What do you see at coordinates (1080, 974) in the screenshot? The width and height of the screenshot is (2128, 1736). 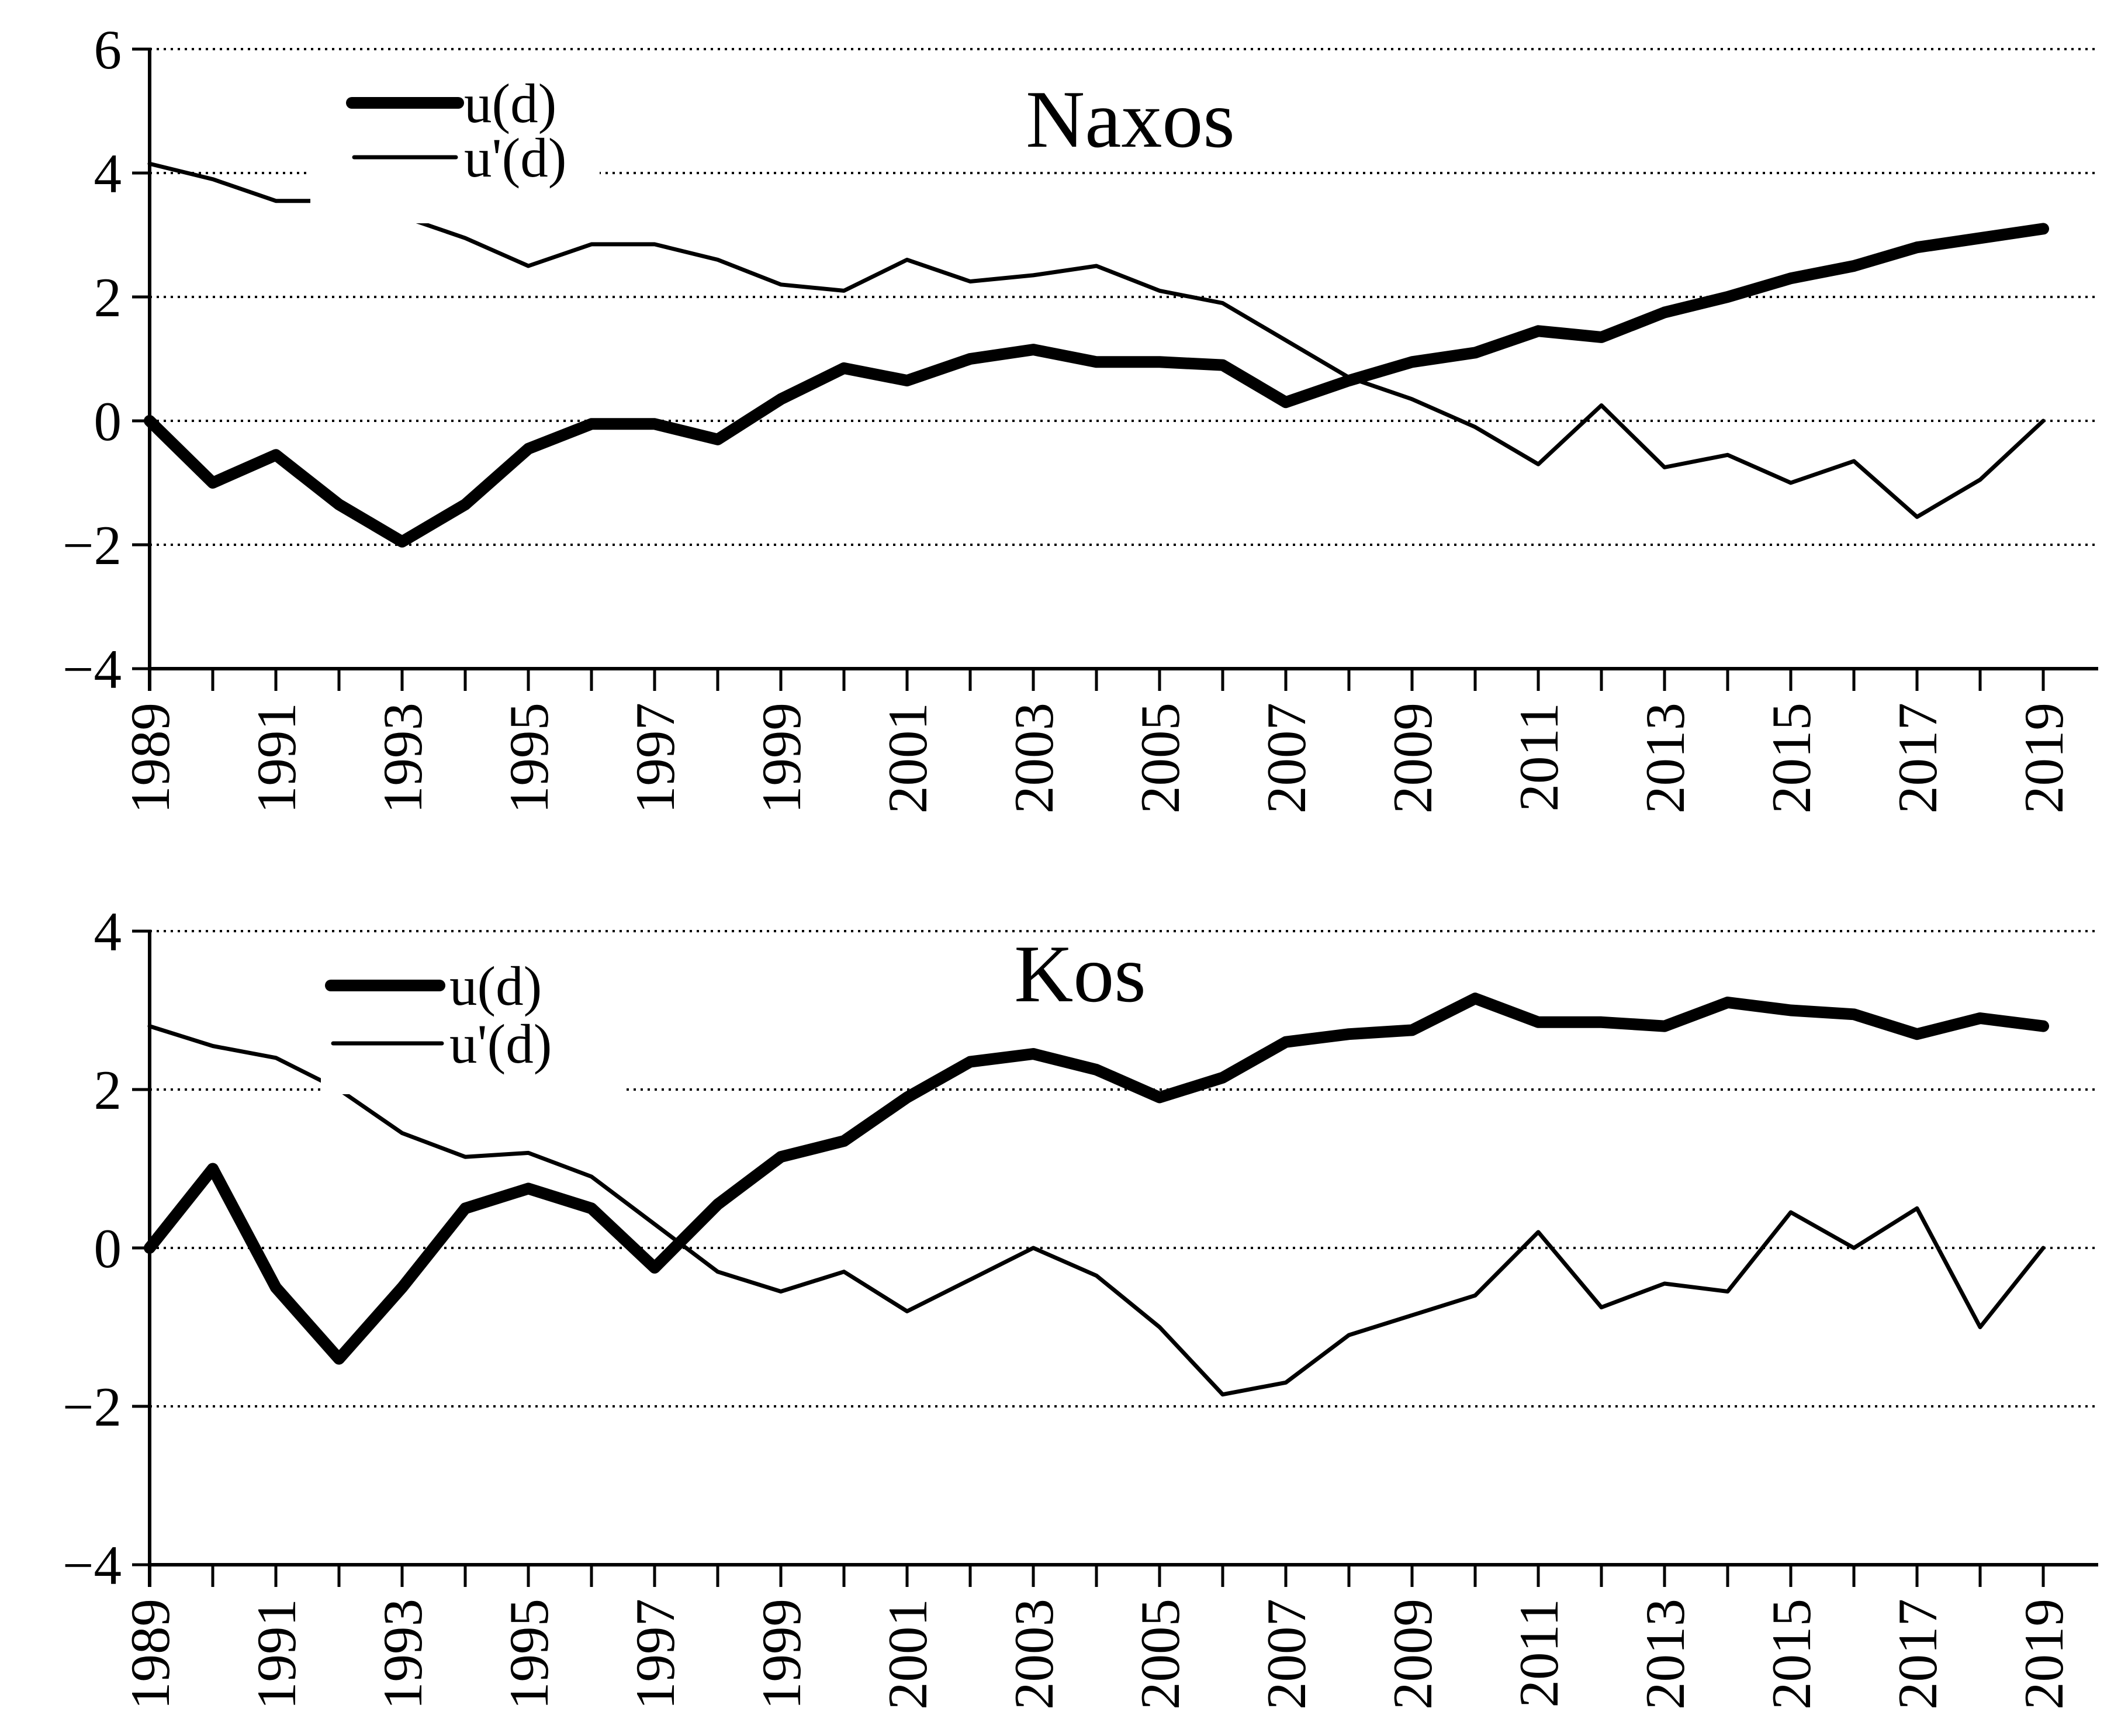 I see `chart-title: Kos` at bounding box center [1080, 974].